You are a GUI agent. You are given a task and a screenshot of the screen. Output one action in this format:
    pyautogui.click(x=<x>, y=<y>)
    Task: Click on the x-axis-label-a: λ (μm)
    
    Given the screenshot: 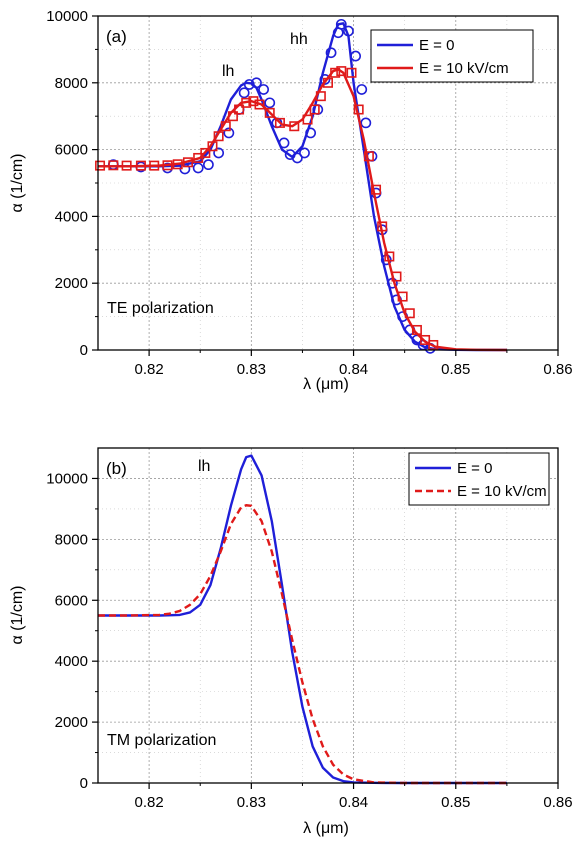 What is the action you would take?
    pyautogui.click(x=326, y=384)
    